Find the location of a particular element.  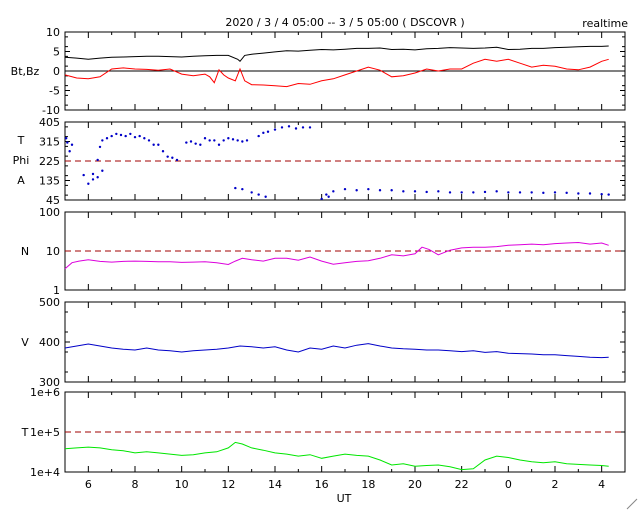

y-tick-label: 10 is located at coordinates (53, 32).